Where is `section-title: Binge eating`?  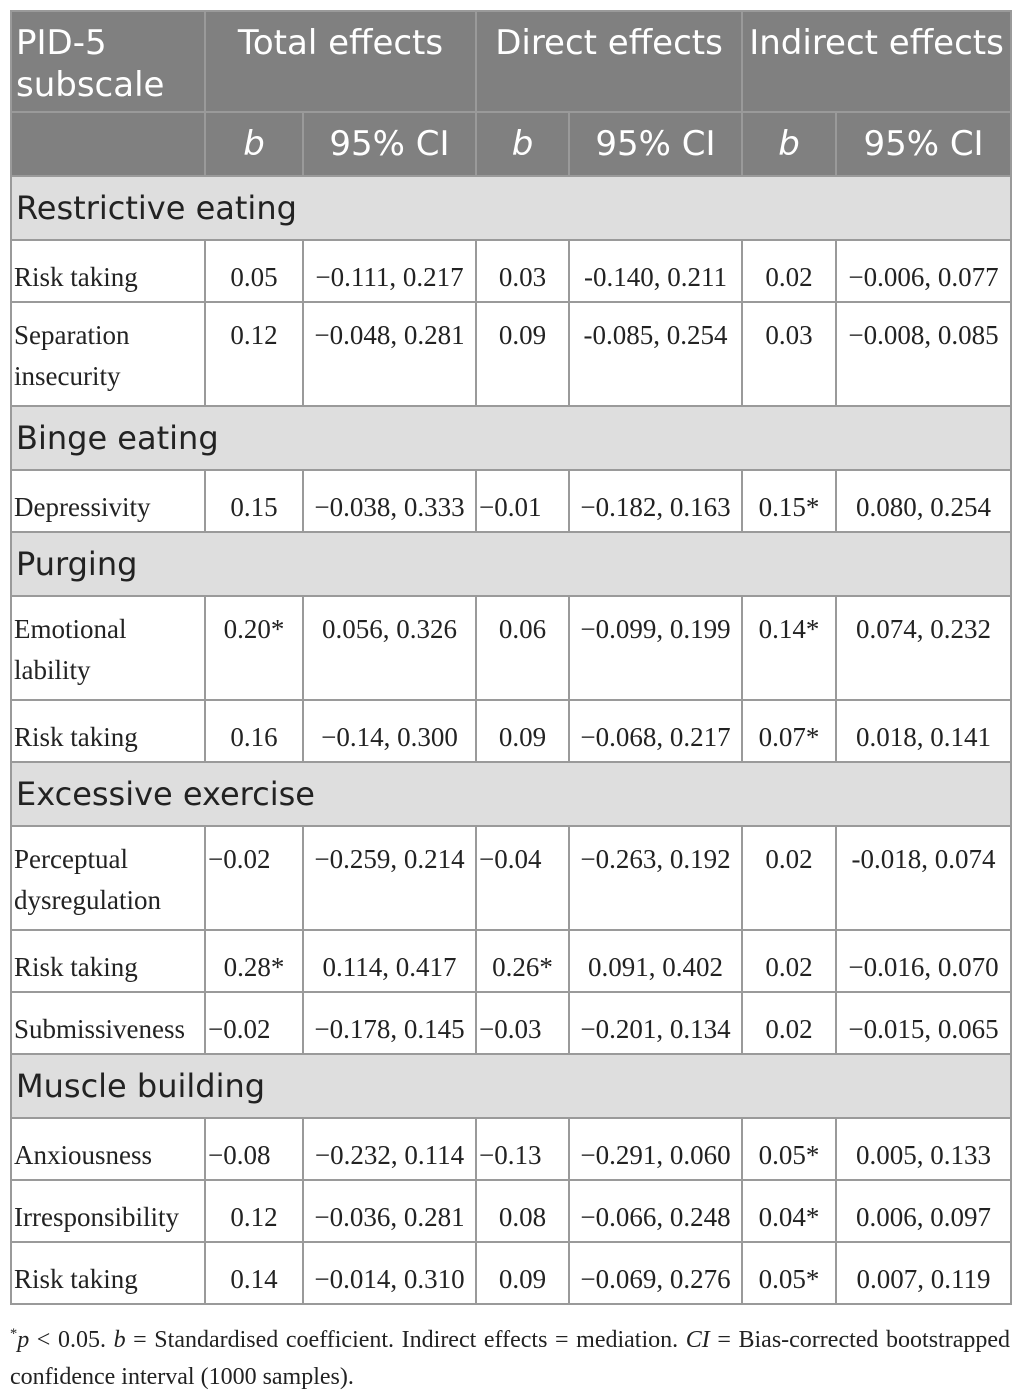
section-title: Binge eating is located at coordinates (511, 438).